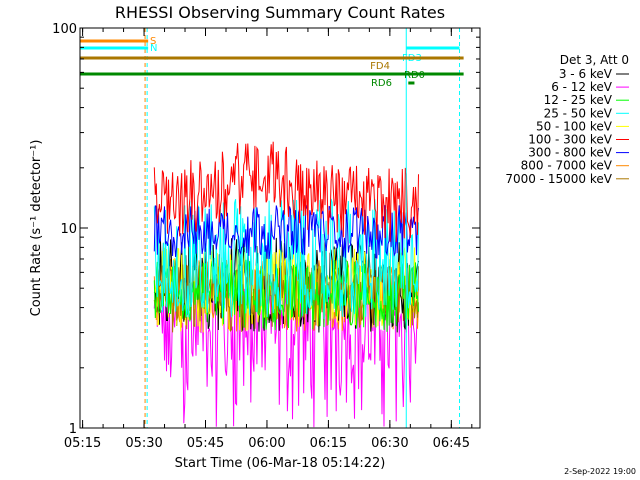  I want to click on legend-label: 12 - 25 keV, so click(578, 100).